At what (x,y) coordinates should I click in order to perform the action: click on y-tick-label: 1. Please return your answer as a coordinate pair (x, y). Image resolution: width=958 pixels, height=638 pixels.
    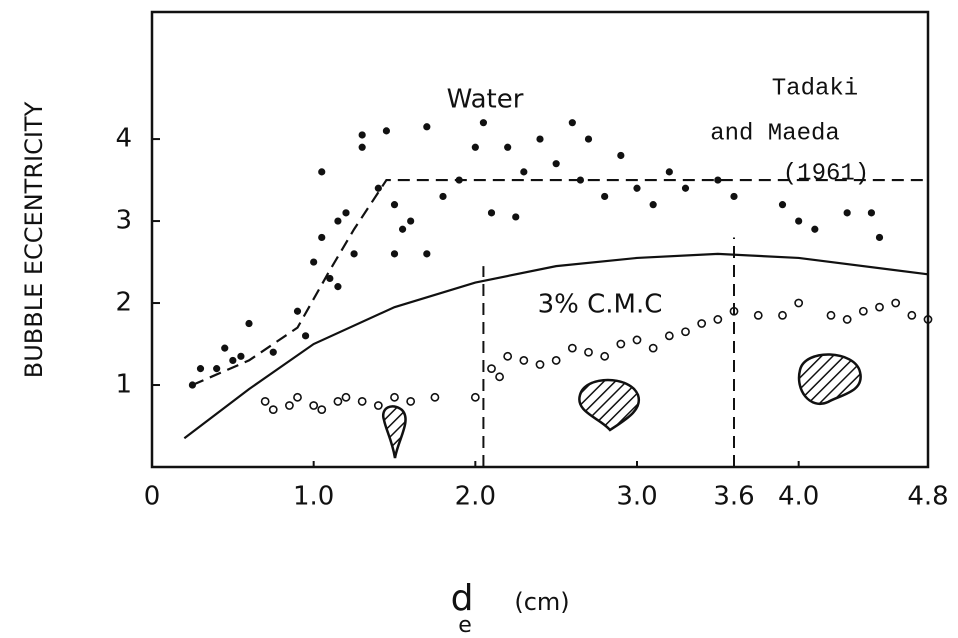
    Looking at the image, I should click on (123, 385).